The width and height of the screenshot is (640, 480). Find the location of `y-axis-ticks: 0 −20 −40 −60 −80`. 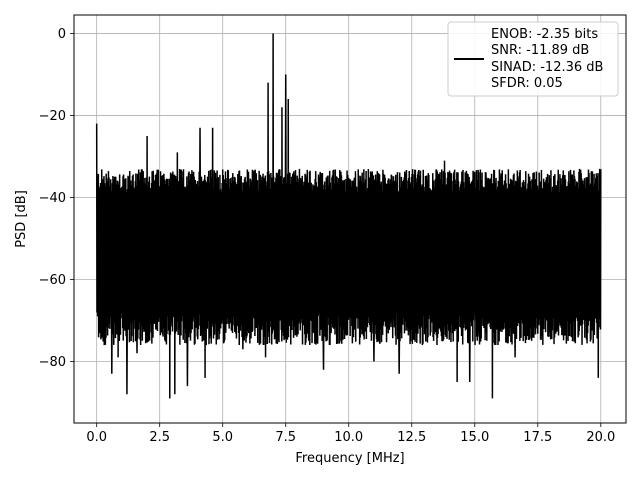

y-axis-ticks: 0 −20 −40 −60 −80 is located at coordinates (56, 198).